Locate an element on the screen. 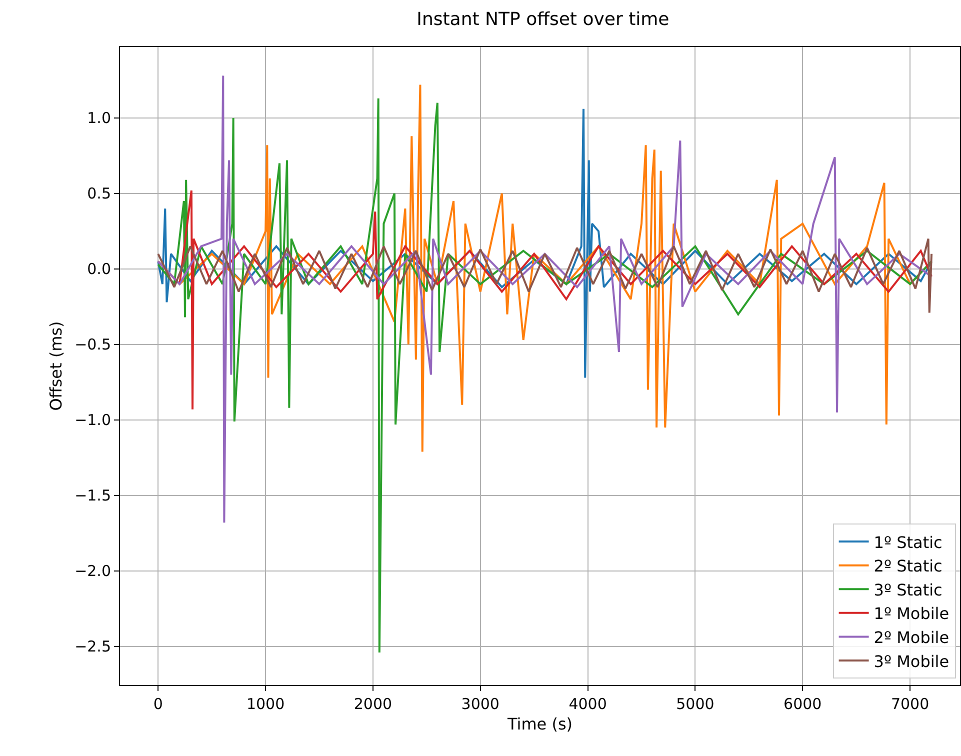  y-tick-label: −1.5 is located at coordinates (92, 495).